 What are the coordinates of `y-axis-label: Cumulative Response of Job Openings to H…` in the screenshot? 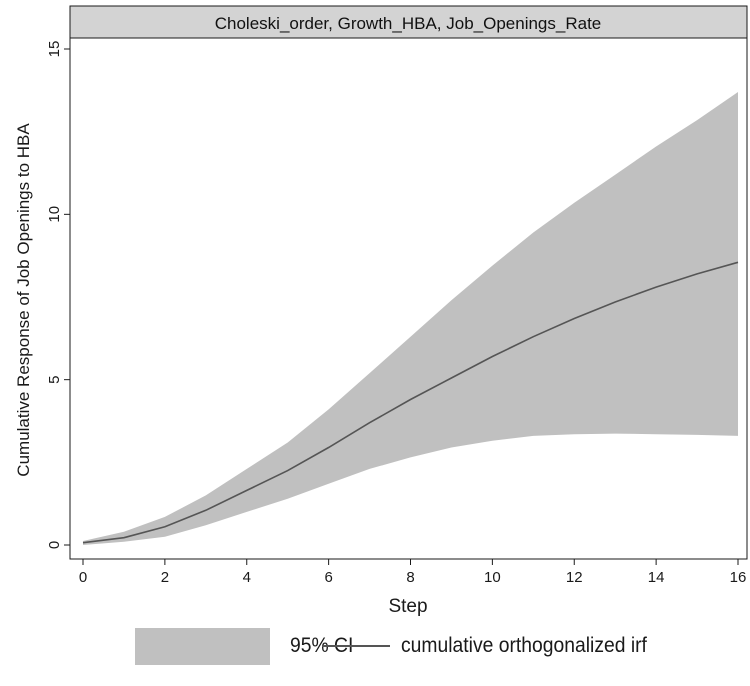 It's located at (23, 300).